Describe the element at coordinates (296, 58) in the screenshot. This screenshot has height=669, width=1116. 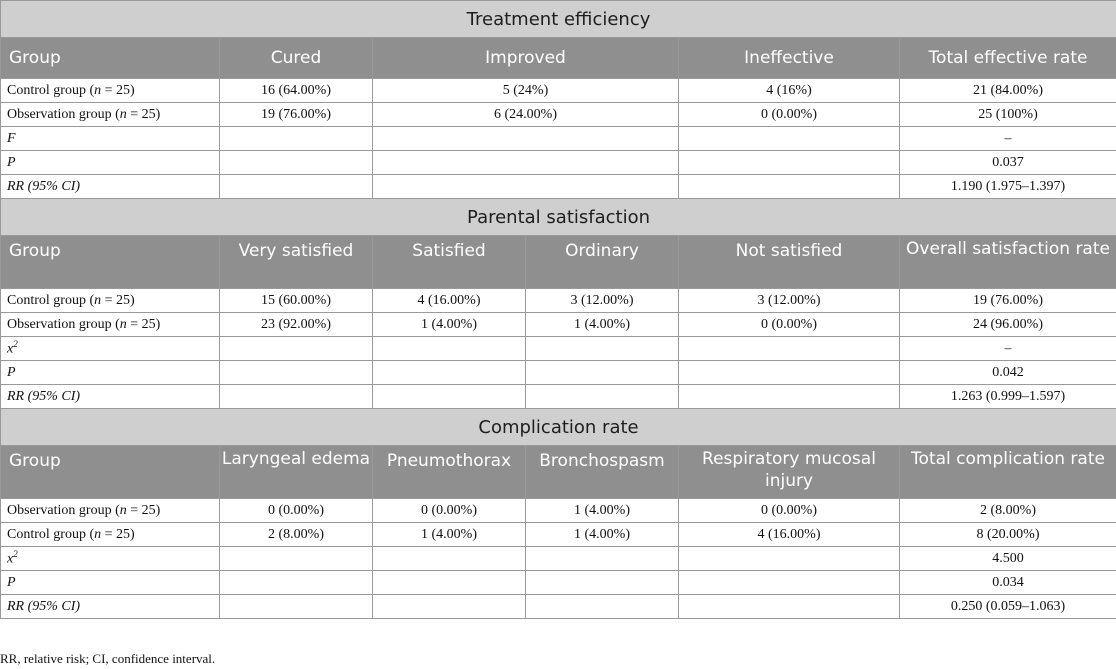
I see `column-header: Cured` at that location.